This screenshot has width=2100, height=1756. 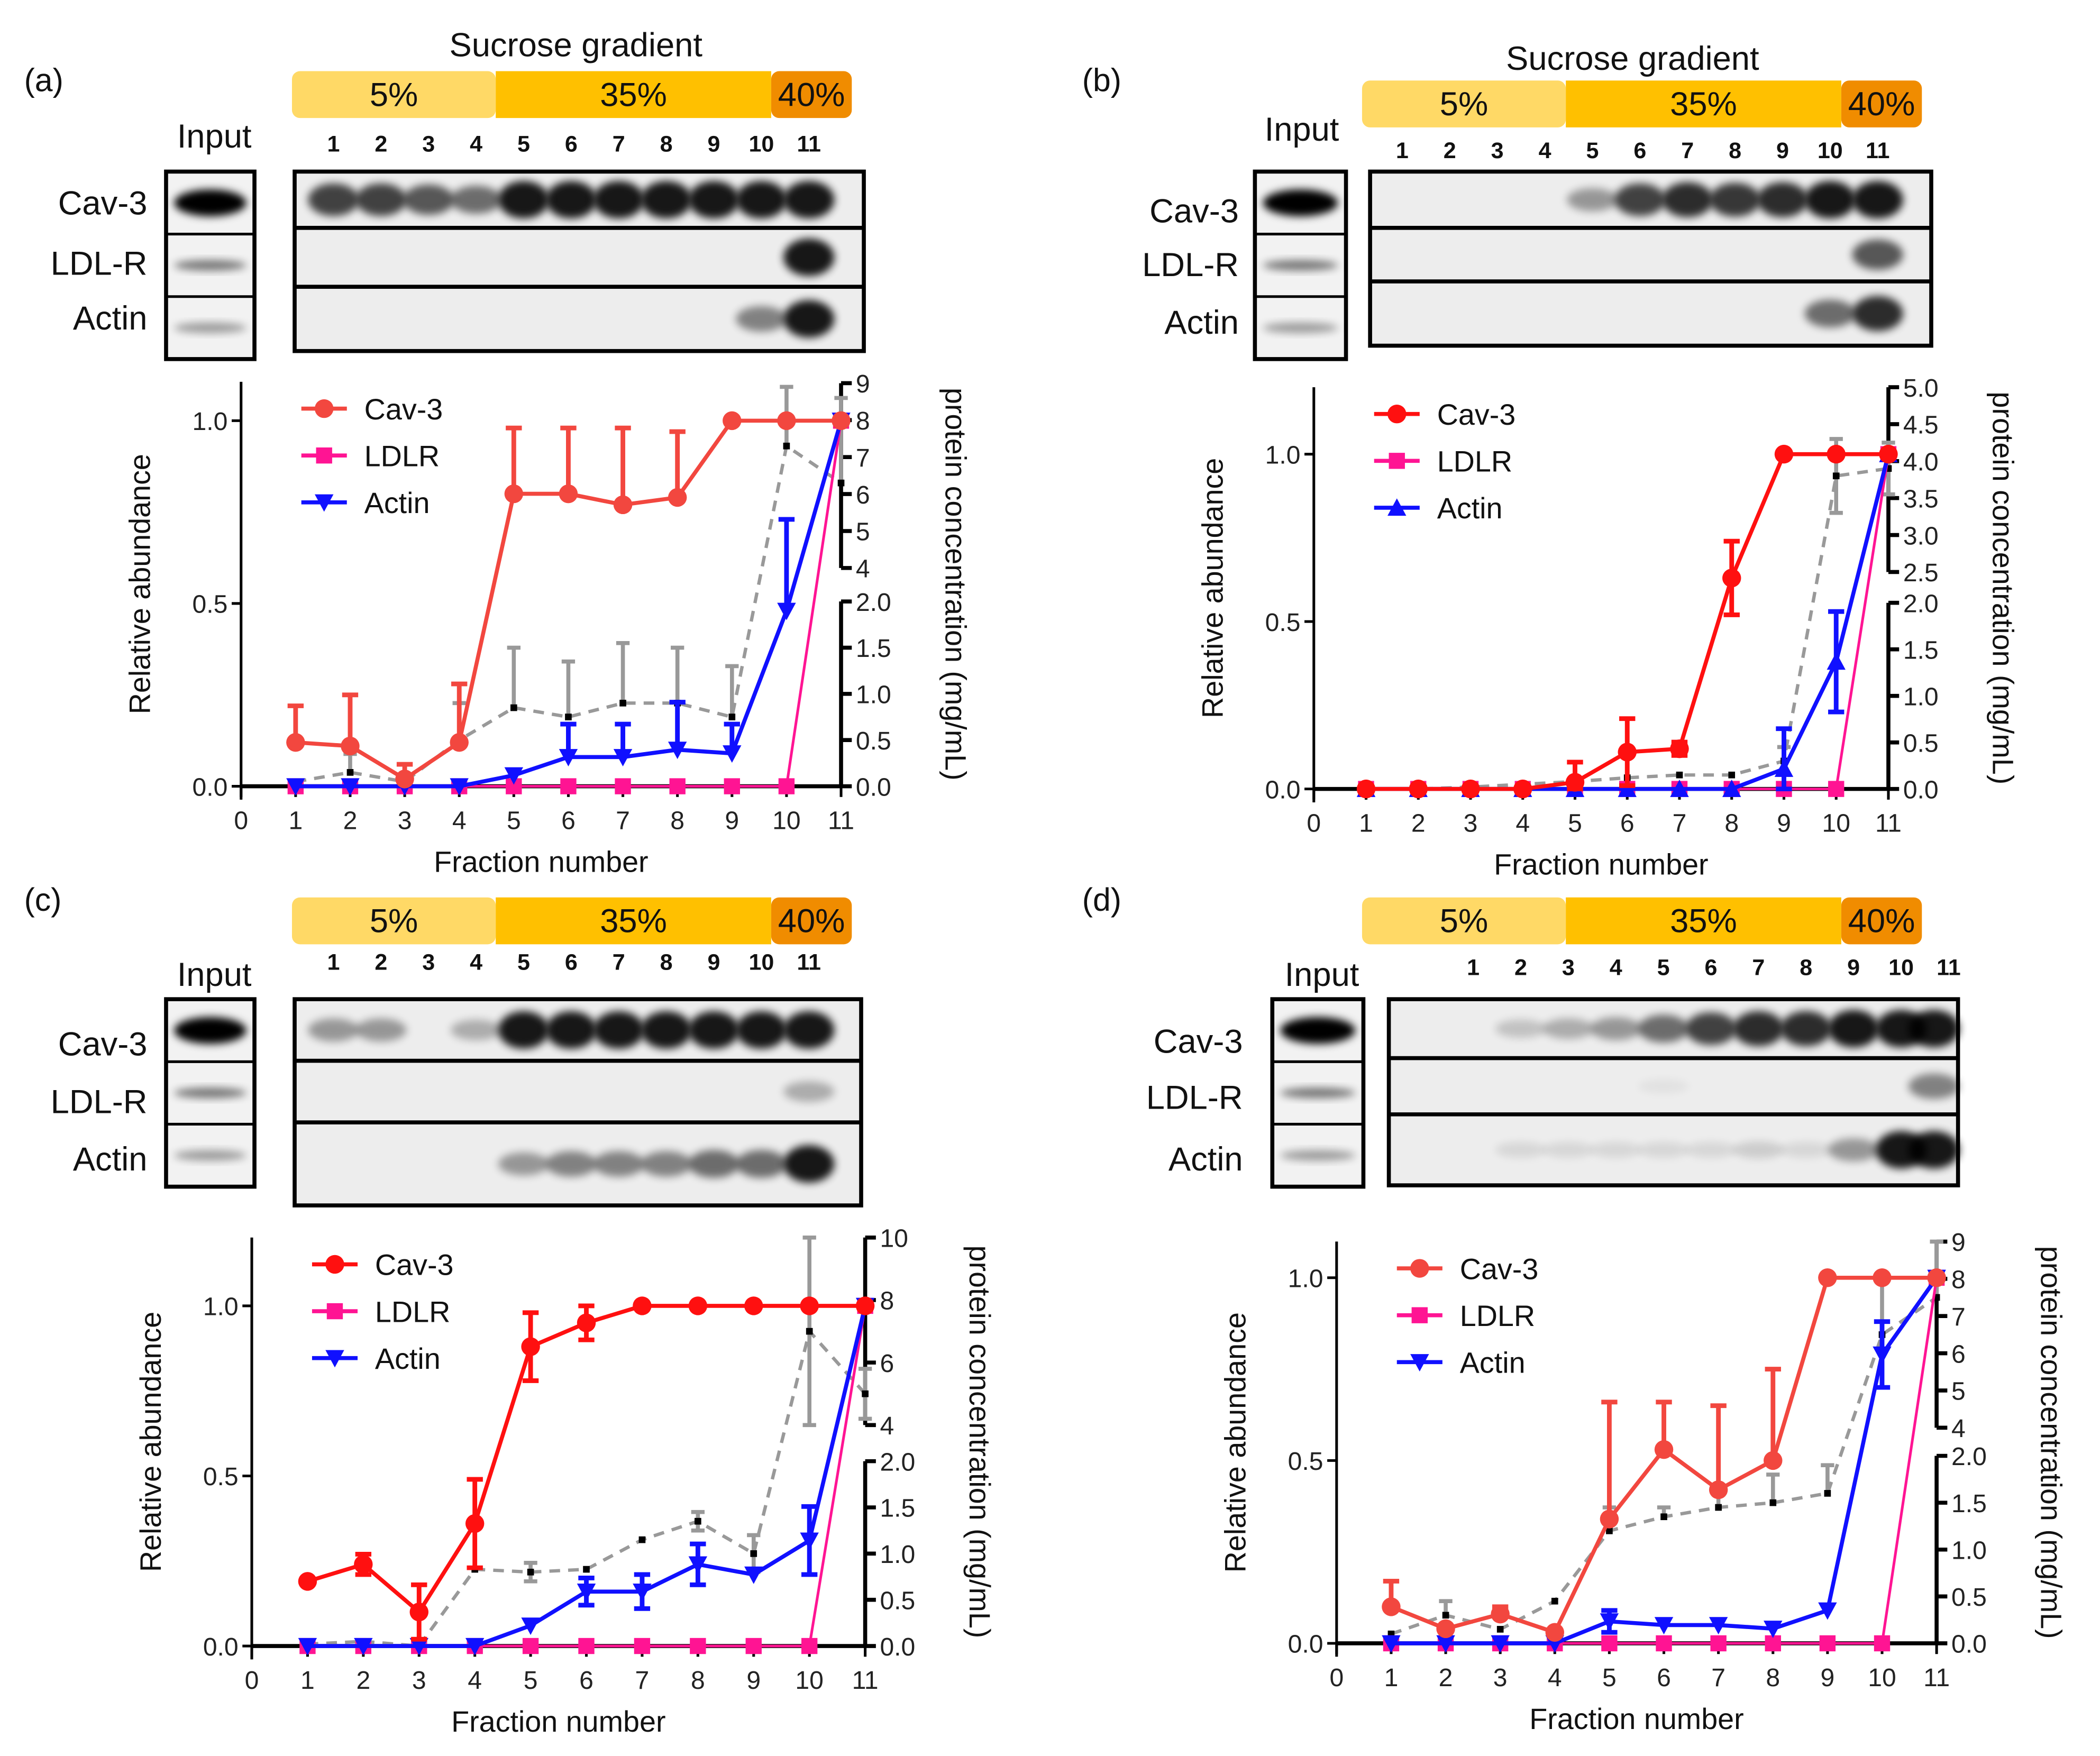 I want to click on y2-tick-label: 8, so click(x=1958, y=1280).